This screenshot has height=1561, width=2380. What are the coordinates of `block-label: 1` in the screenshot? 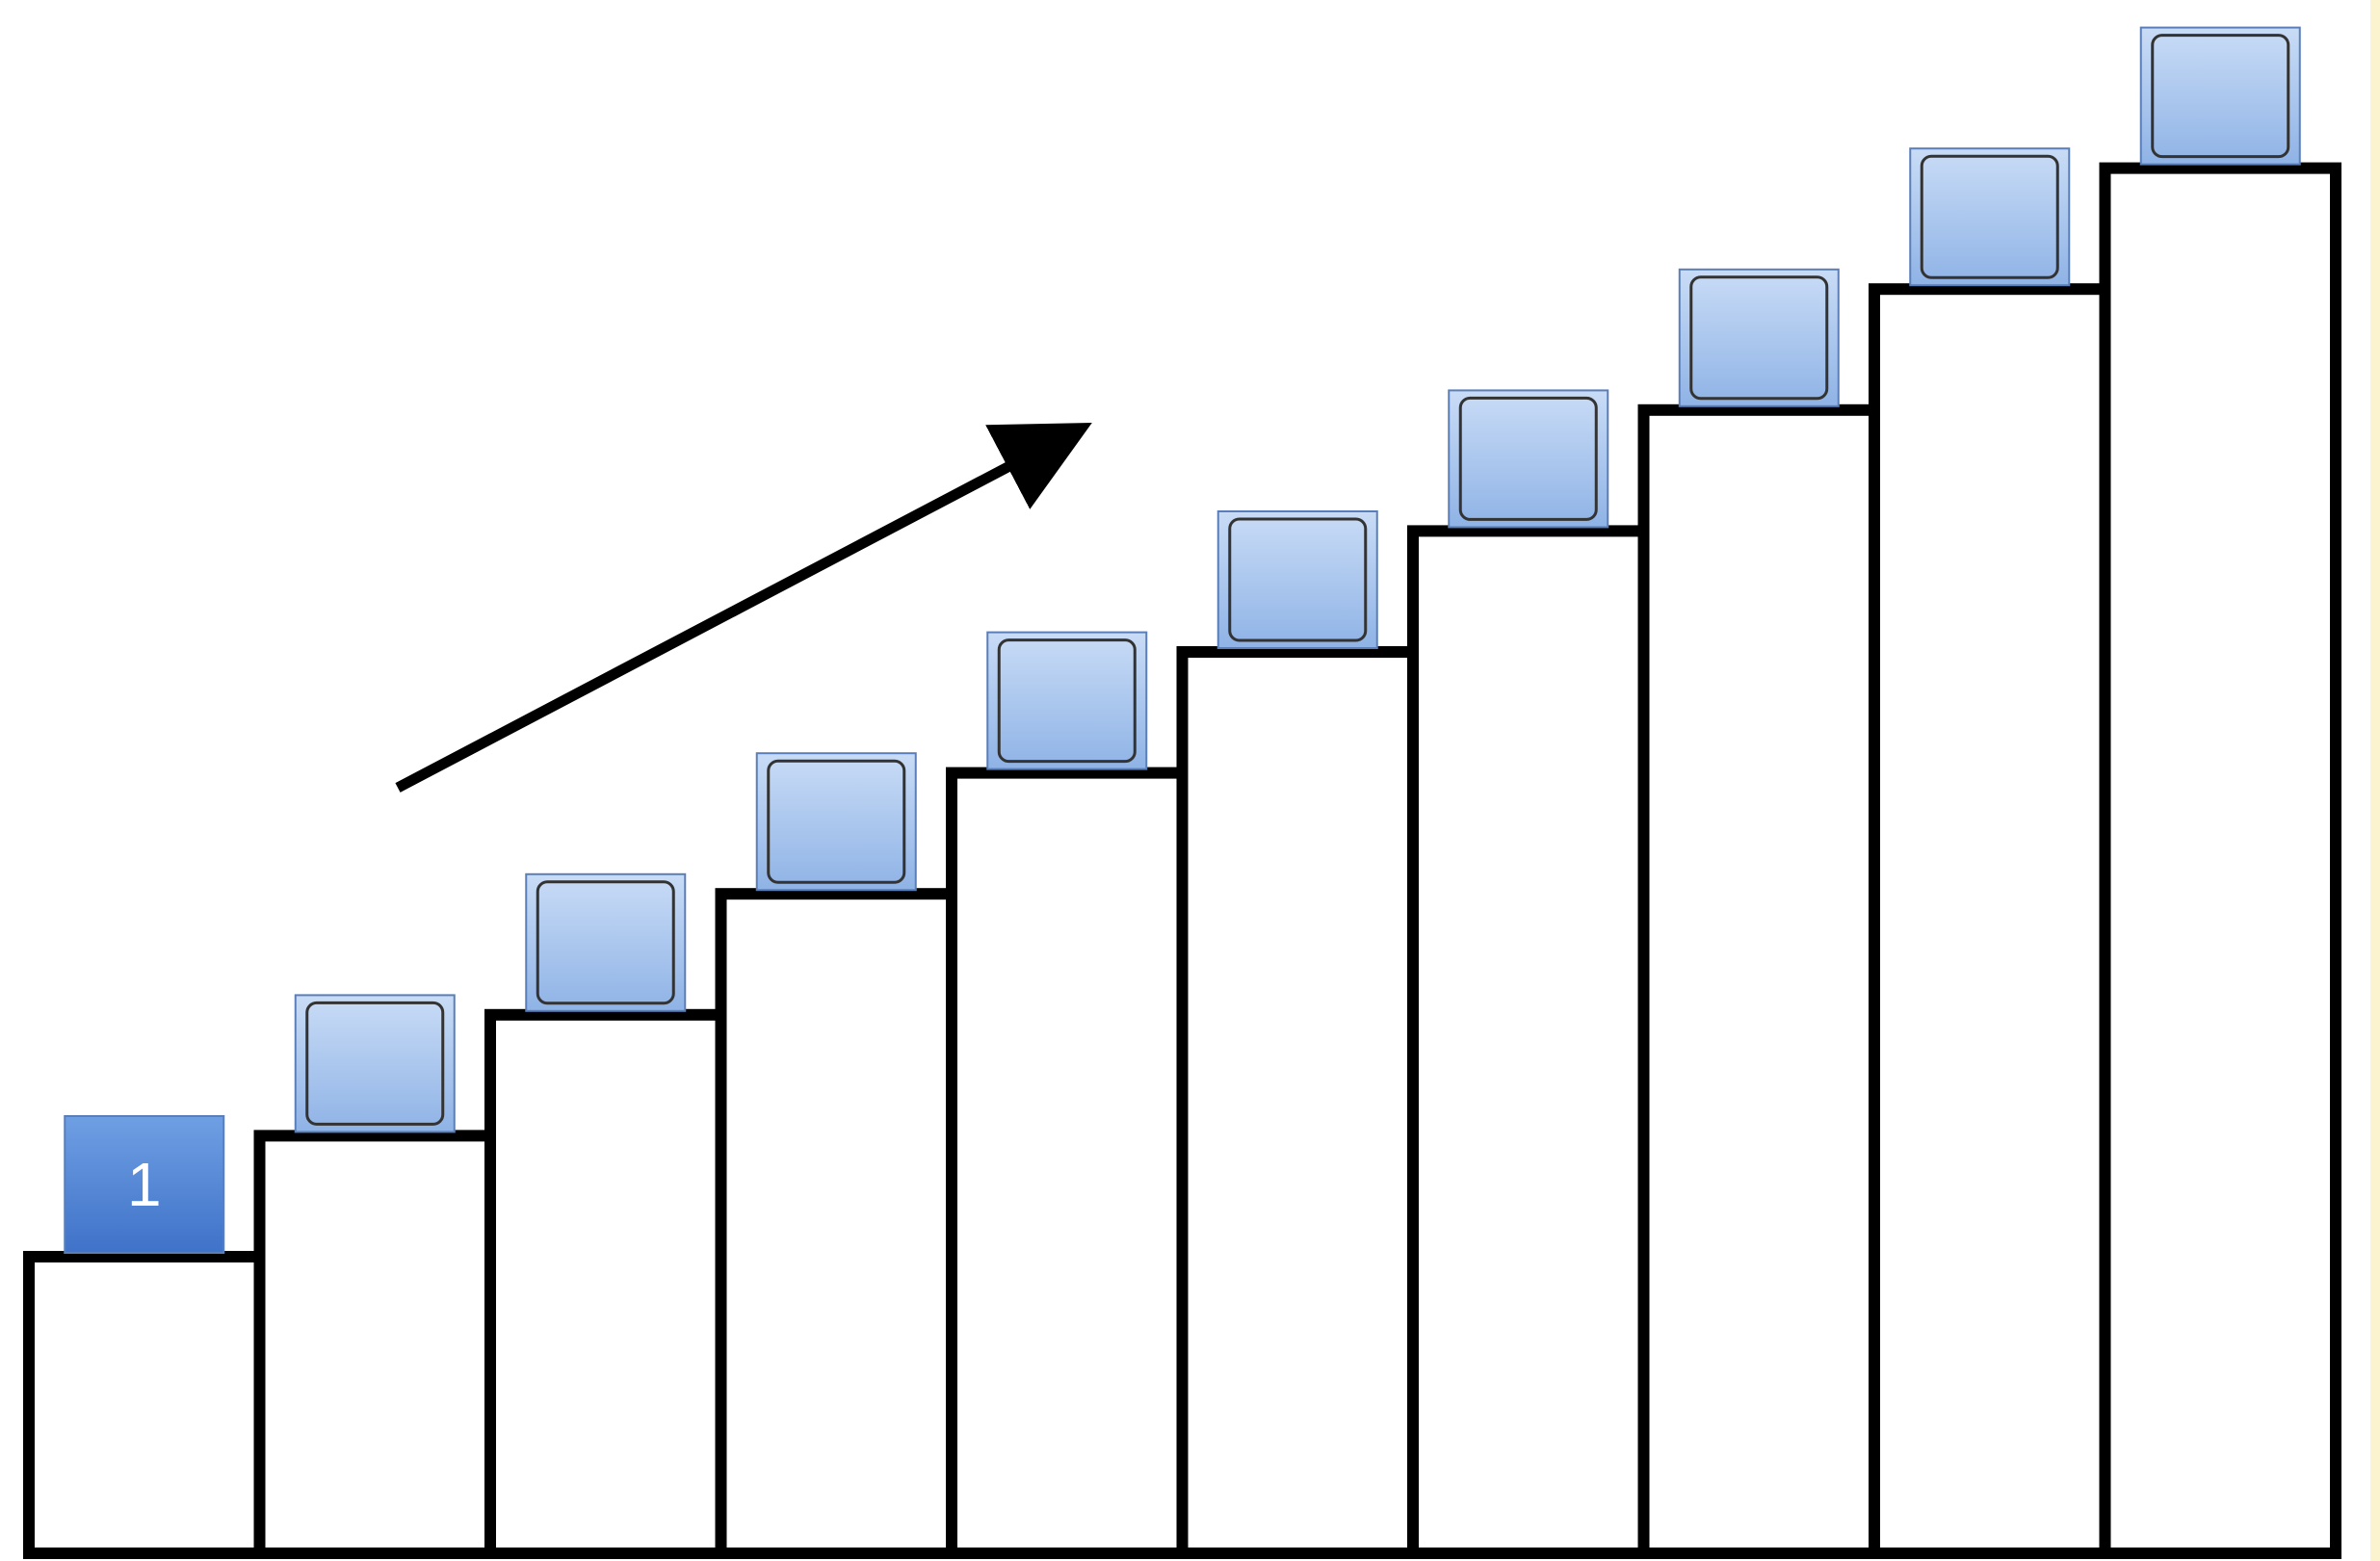 It's located at (144, 1185).